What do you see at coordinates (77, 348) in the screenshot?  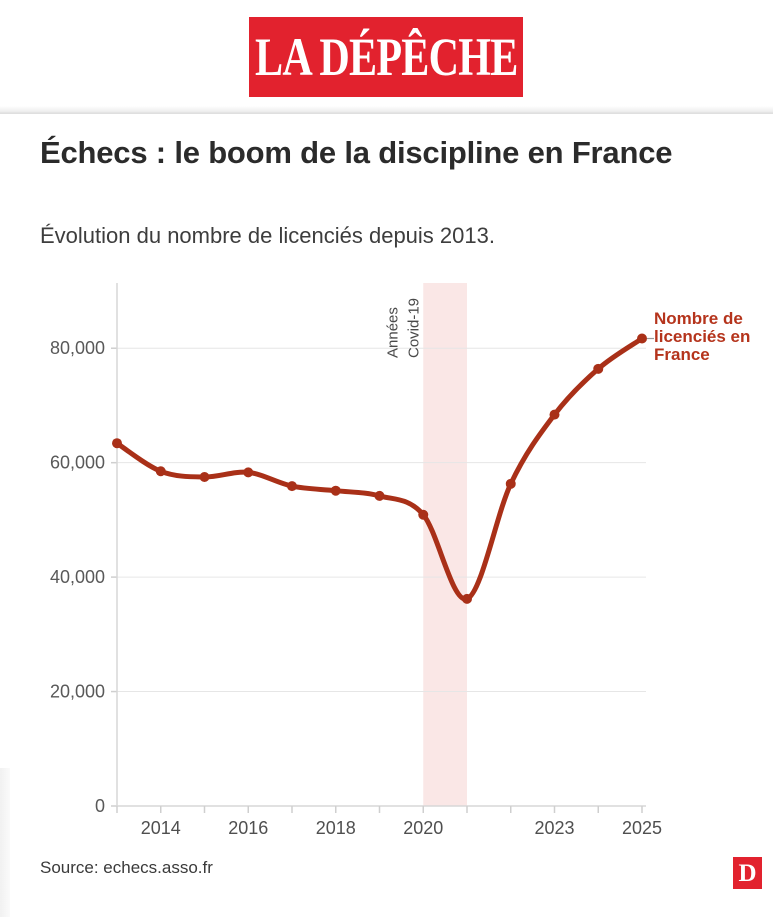 I see `y-axis-tick-label: 80,000` at bounding box center [77, 348].